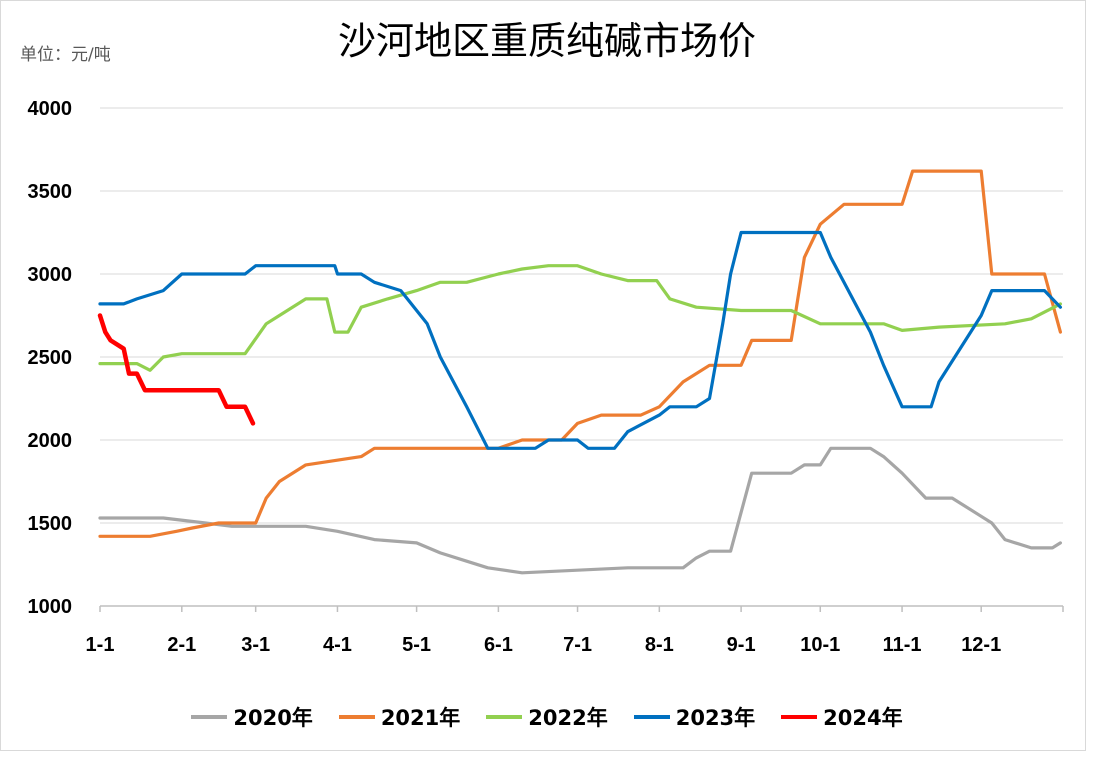 This screenshot has width=1094, height=759. What do you see at coordinates (546, 41) in the screenshot?
I see `chart-title: 沙河地区重质纯碱市场价` at bounding box center [546, 41].